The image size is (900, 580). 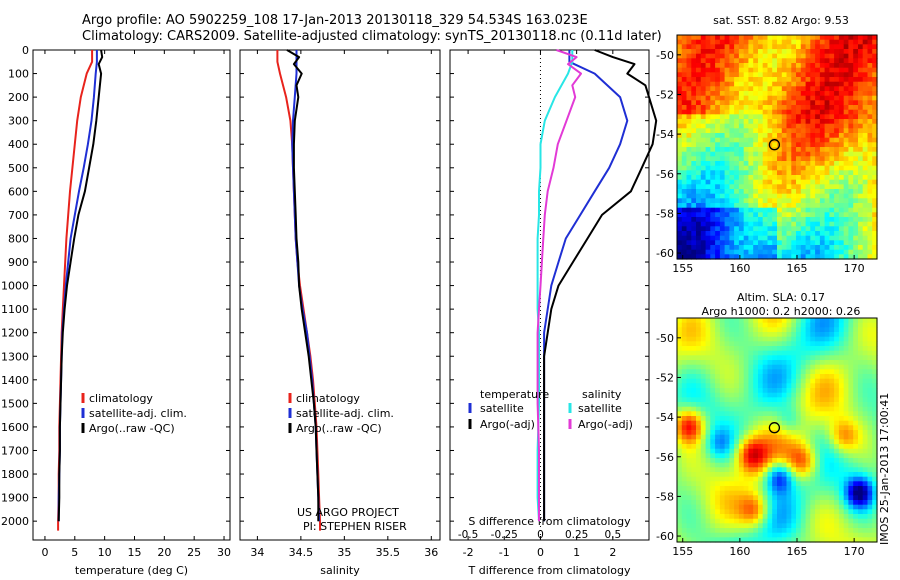 What do you see at coordinates (739, 551) in the screenshot?
I see `map-x-tick-label: 160` at bounding box center [739, 551].